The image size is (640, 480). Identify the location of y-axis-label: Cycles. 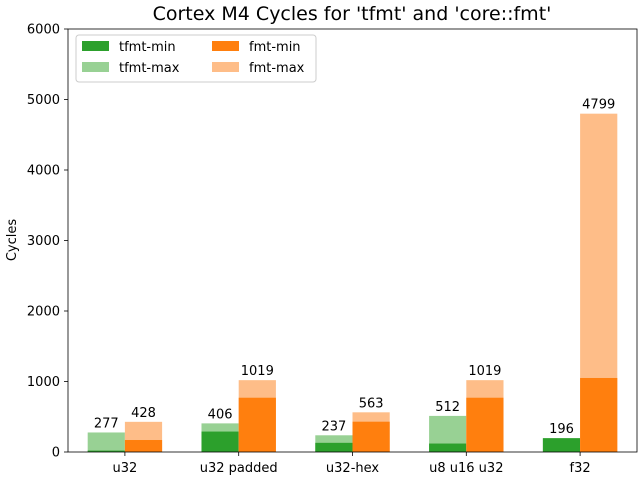
(12, 240).